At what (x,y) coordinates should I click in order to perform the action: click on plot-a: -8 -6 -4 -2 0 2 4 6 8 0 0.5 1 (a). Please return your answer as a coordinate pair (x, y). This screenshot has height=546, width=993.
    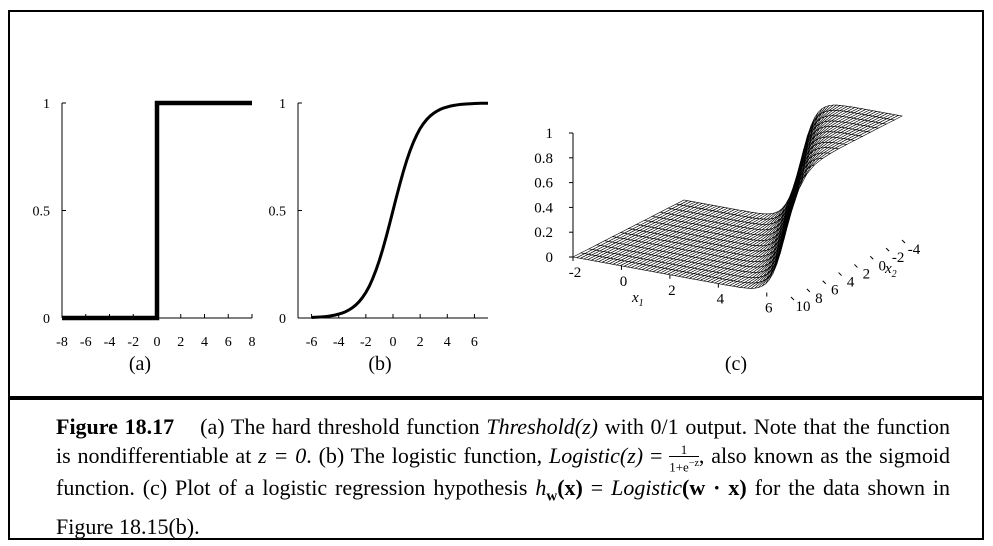
    Looking at the image, I should click on (144, 236).